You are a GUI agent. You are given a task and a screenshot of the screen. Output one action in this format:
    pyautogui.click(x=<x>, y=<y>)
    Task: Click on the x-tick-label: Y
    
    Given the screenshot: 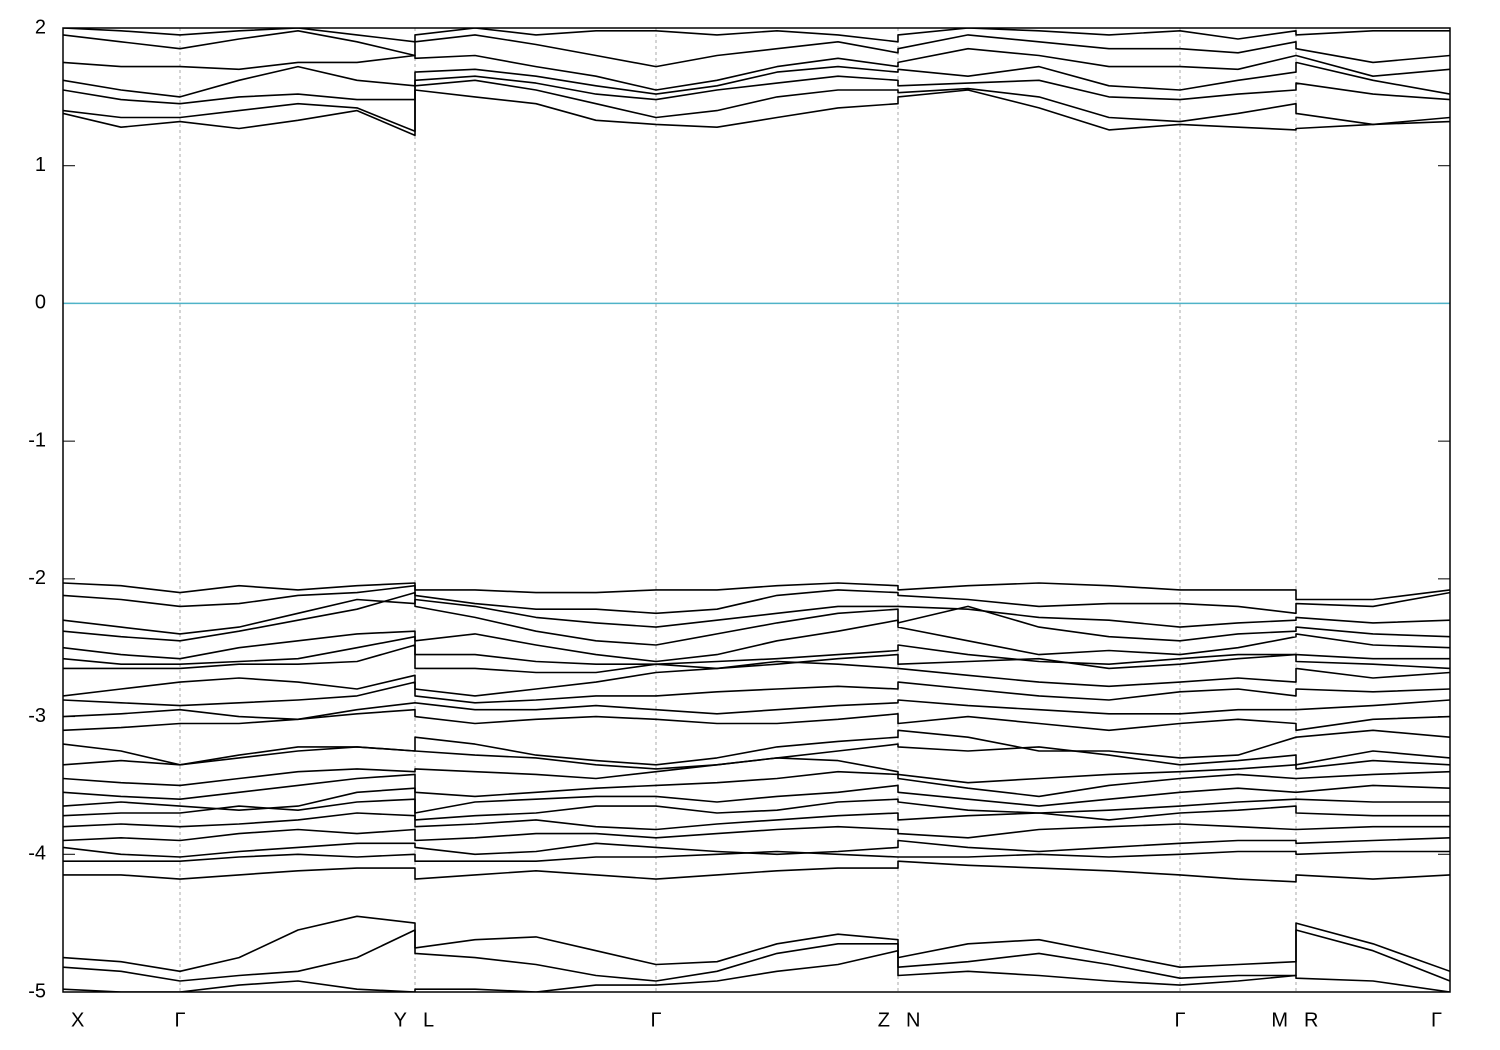 What is the action you would take?
    pyautogui.click(x=400, y=1020)
    